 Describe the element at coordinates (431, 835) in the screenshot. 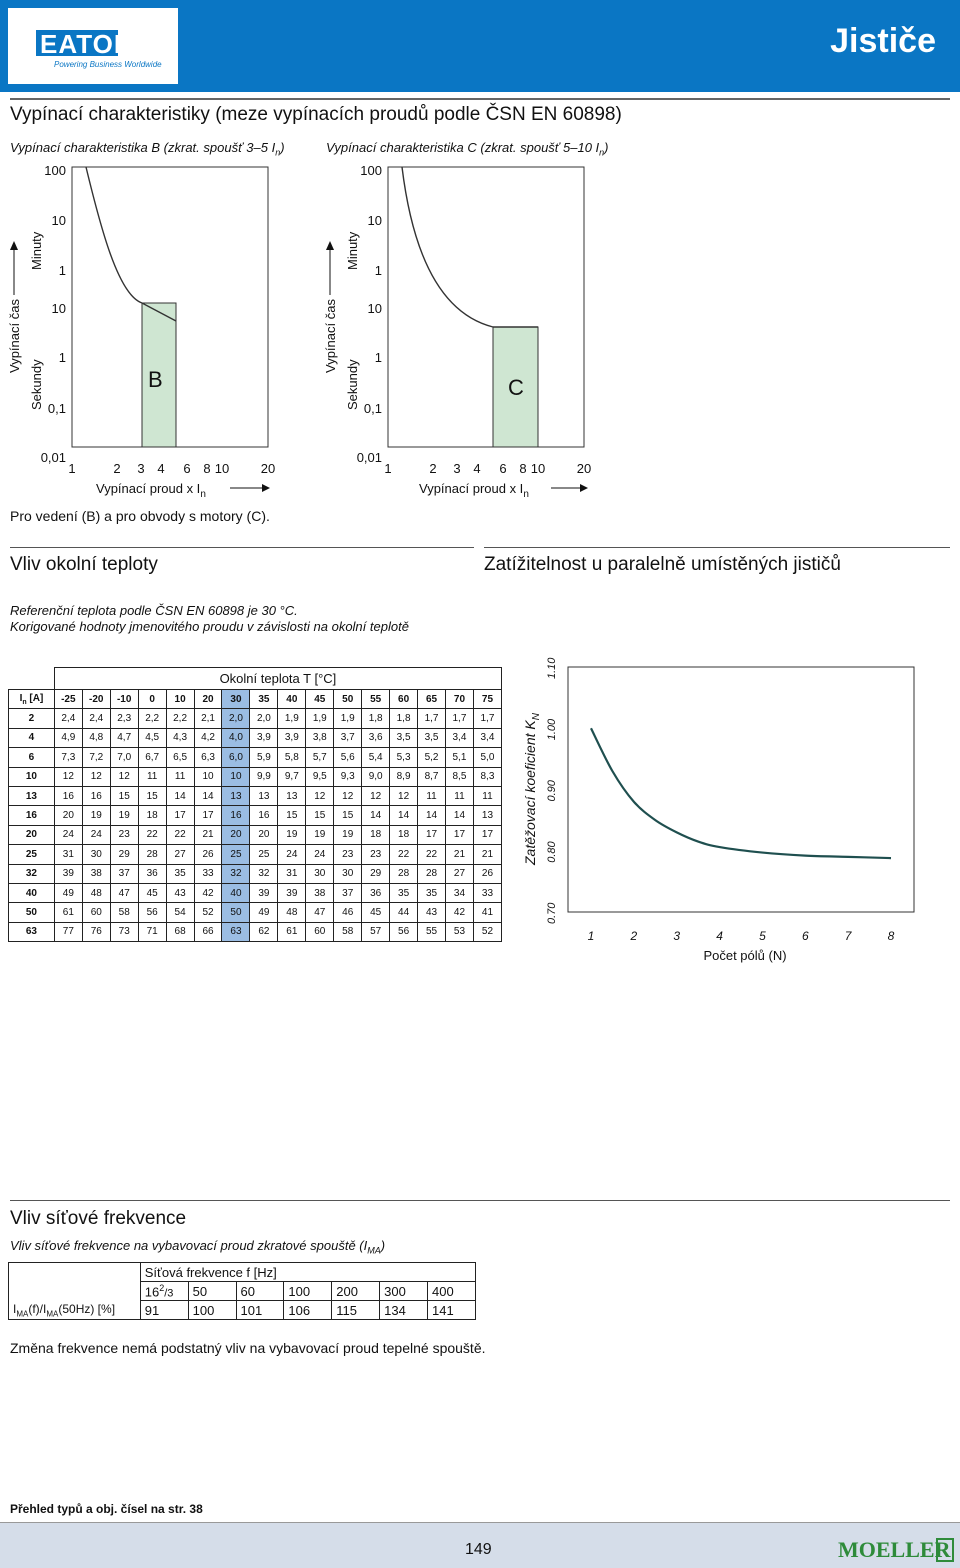

I see `table-cell: 17` at that location.